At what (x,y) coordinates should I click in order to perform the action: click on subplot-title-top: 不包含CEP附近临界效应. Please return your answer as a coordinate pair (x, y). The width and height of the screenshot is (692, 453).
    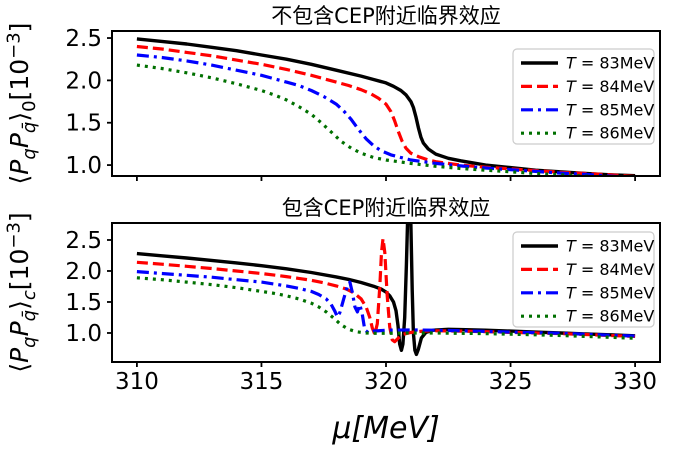
    Looking at the image, I should click on (386, 16).